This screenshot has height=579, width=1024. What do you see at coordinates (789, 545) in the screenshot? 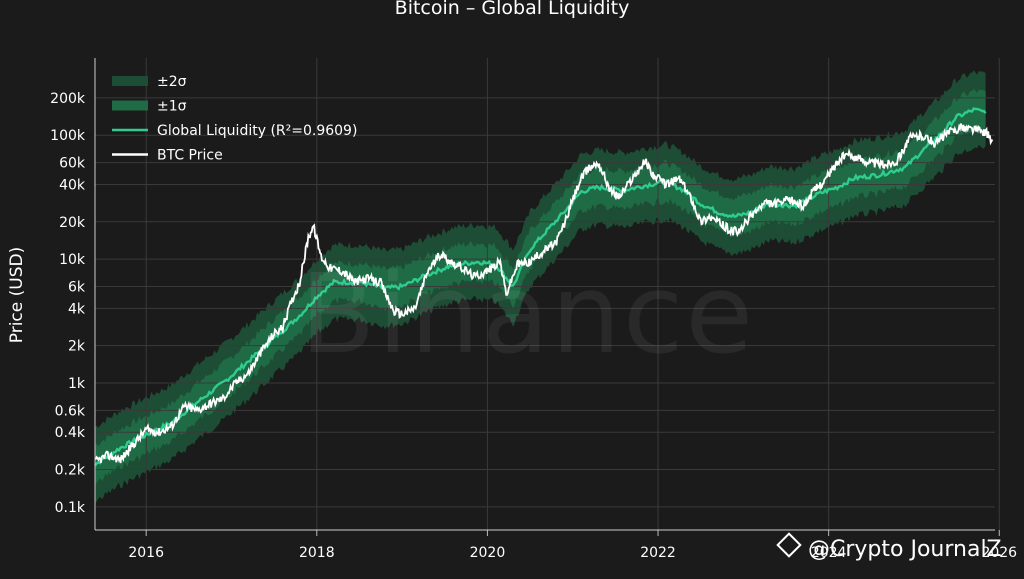
I see `diamond-icon` at bounding box center [789, 545].